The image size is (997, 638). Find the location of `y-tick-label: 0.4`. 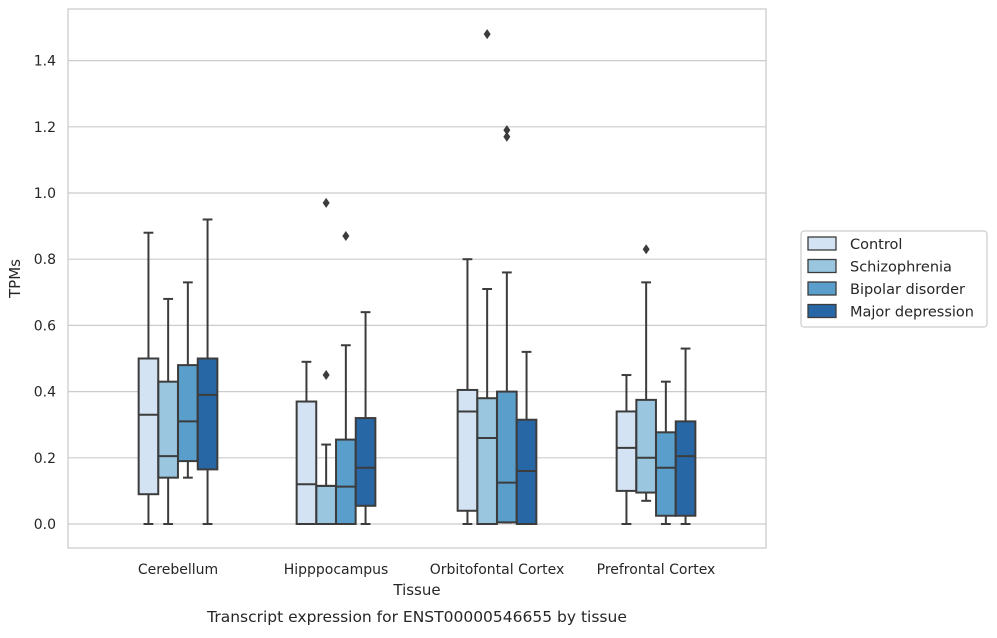

y-tick-label: 0.4 is located at coordinates (45, 393).